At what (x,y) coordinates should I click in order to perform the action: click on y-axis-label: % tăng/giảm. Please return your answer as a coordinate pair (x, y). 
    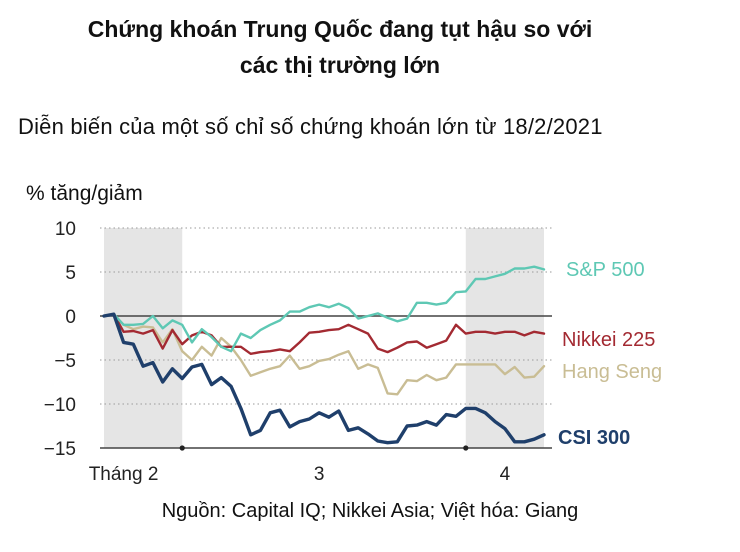
    Looking at the image, I should click on (84, 193).